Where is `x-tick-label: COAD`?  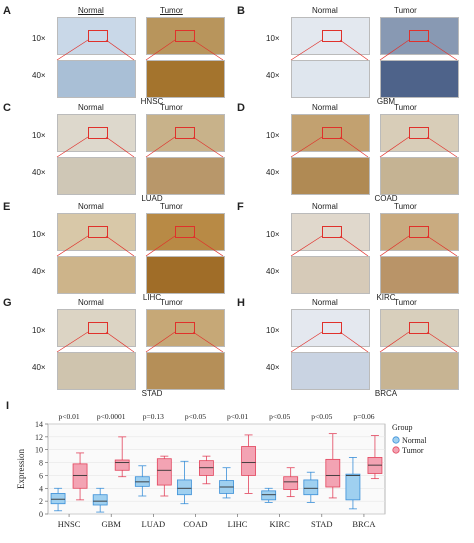
x-tick-label: COAD is located at coordinates (195, 524).